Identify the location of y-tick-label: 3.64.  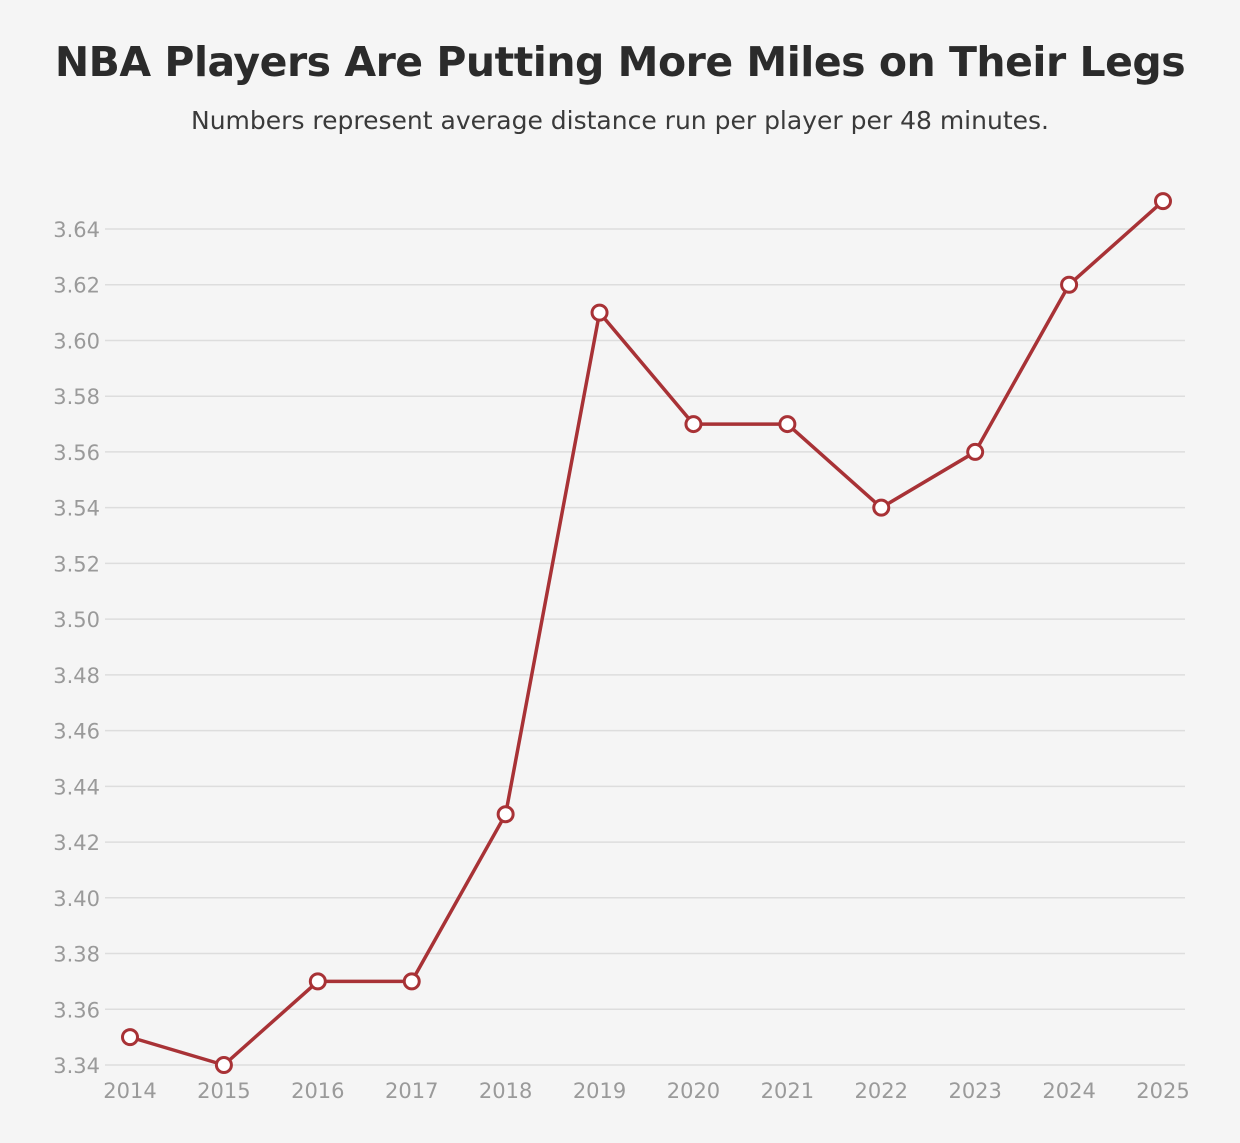
(76, 230).